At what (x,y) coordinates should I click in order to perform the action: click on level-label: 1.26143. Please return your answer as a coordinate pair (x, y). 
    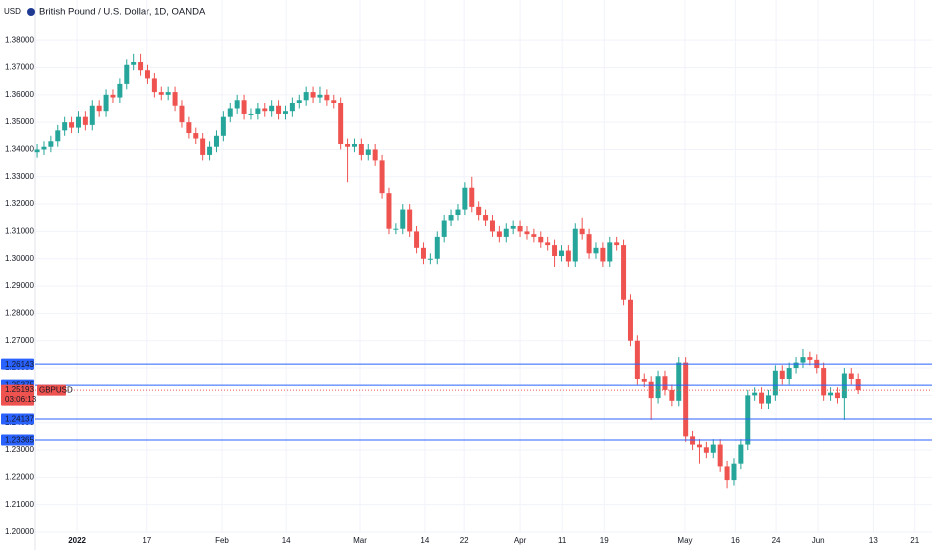
    Looking at the image, I should click on (19, 364).